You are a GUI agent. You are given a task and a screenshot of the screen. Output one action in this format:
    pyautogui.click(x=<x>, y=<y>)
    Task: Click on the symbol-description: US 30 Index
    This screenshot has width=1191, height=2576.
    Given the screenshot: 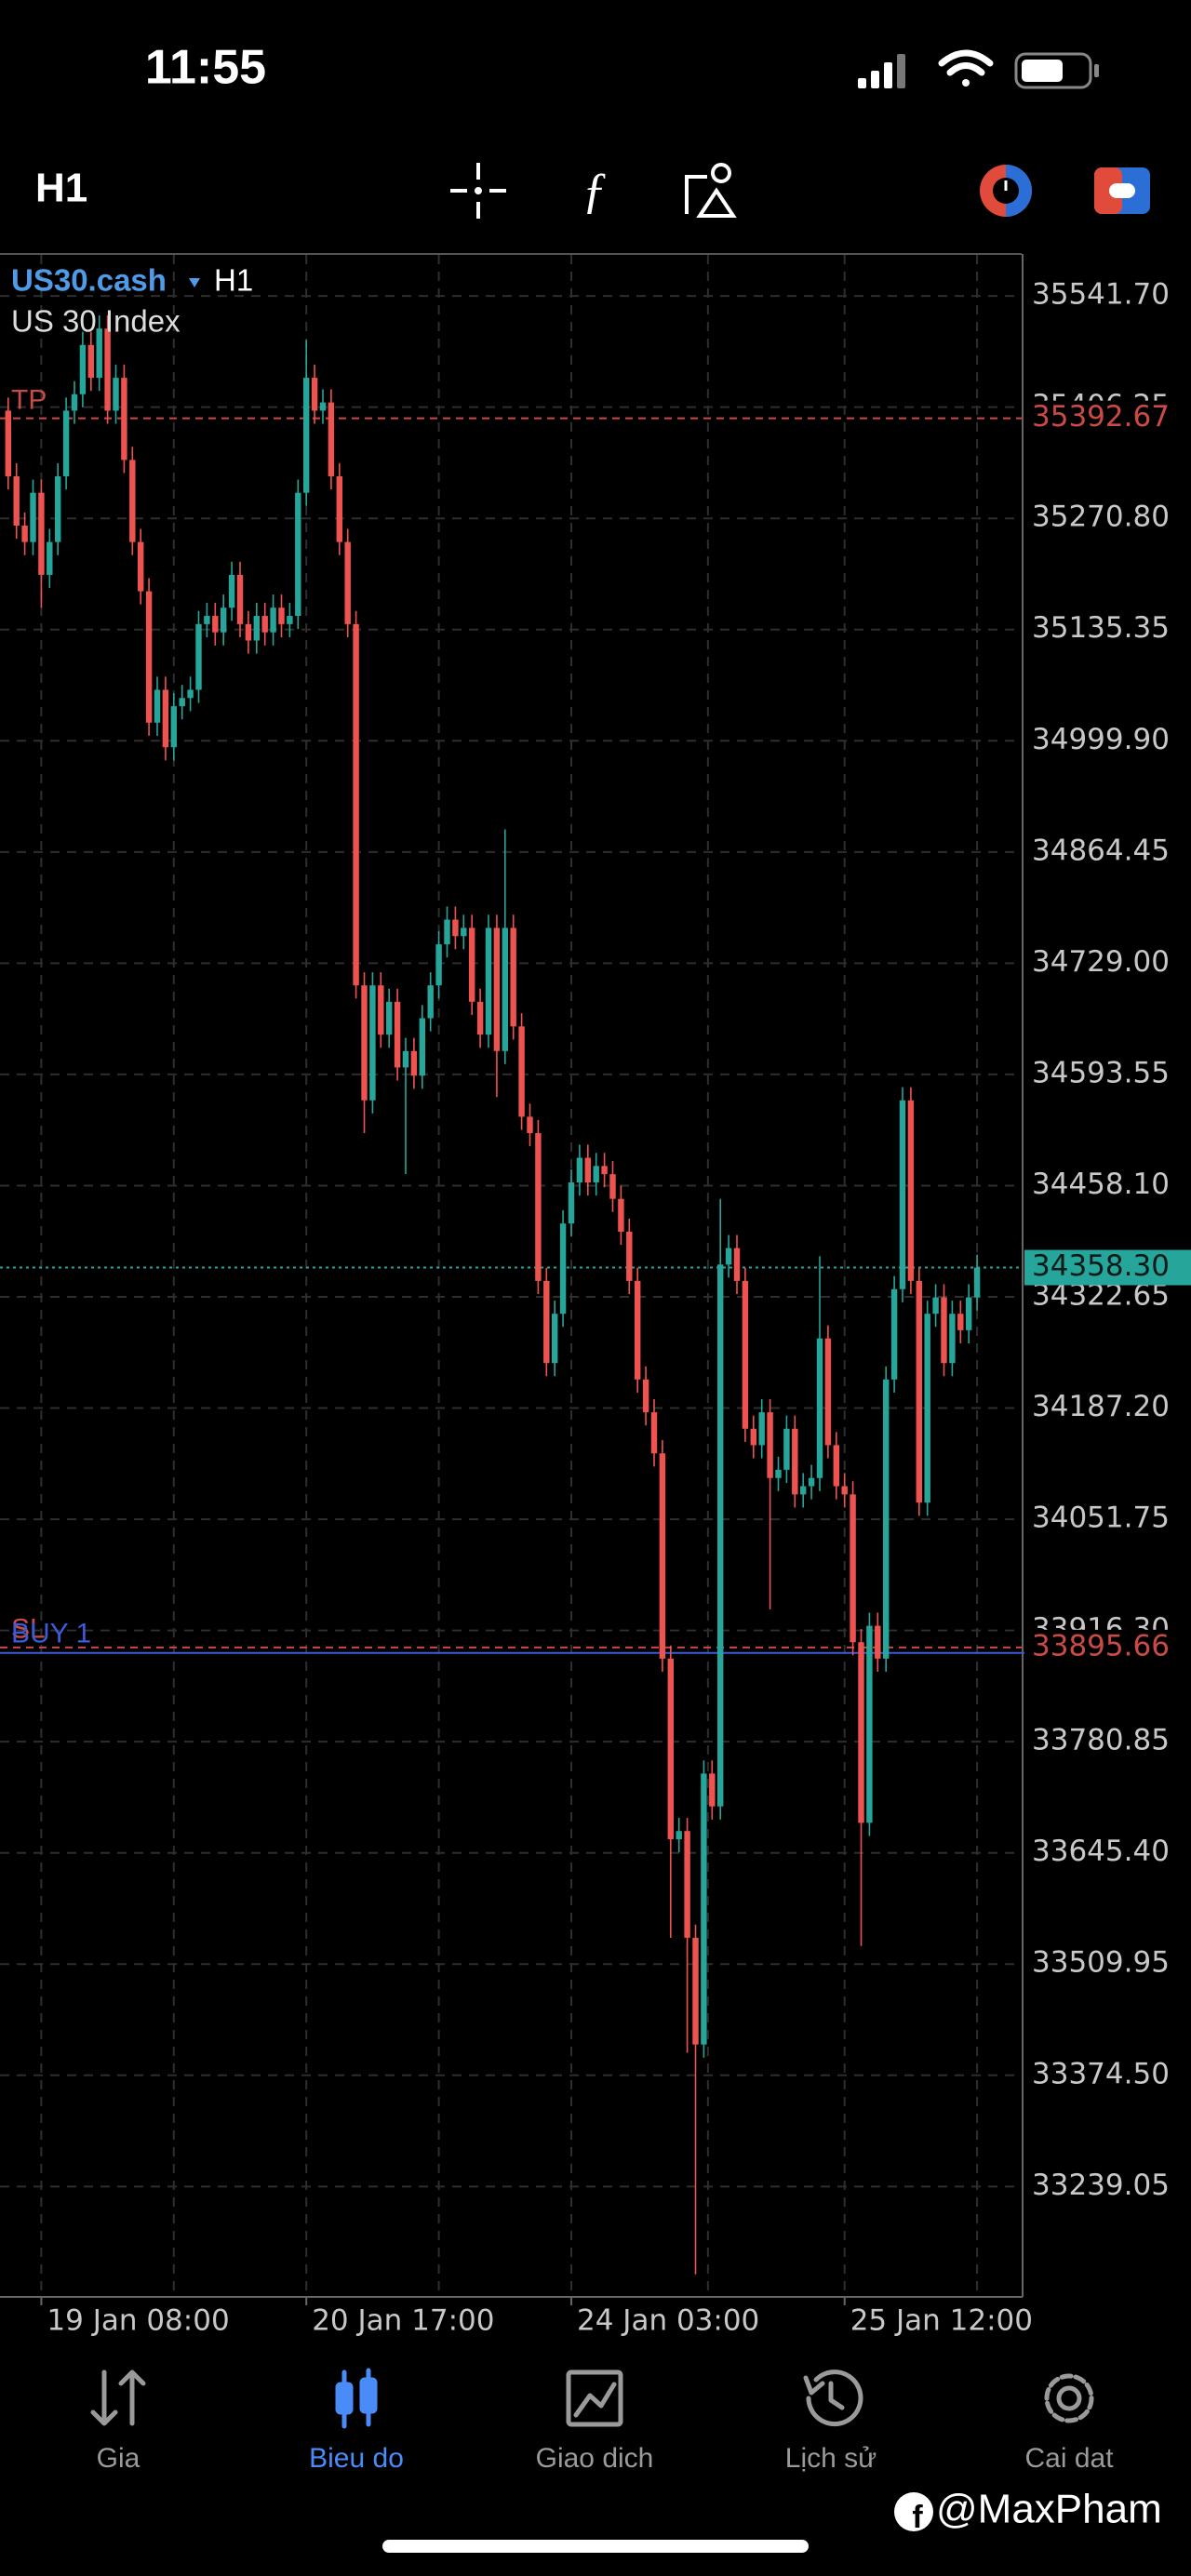 What is the action you would take?
    pyautogui.click(x=96, y=321)
    